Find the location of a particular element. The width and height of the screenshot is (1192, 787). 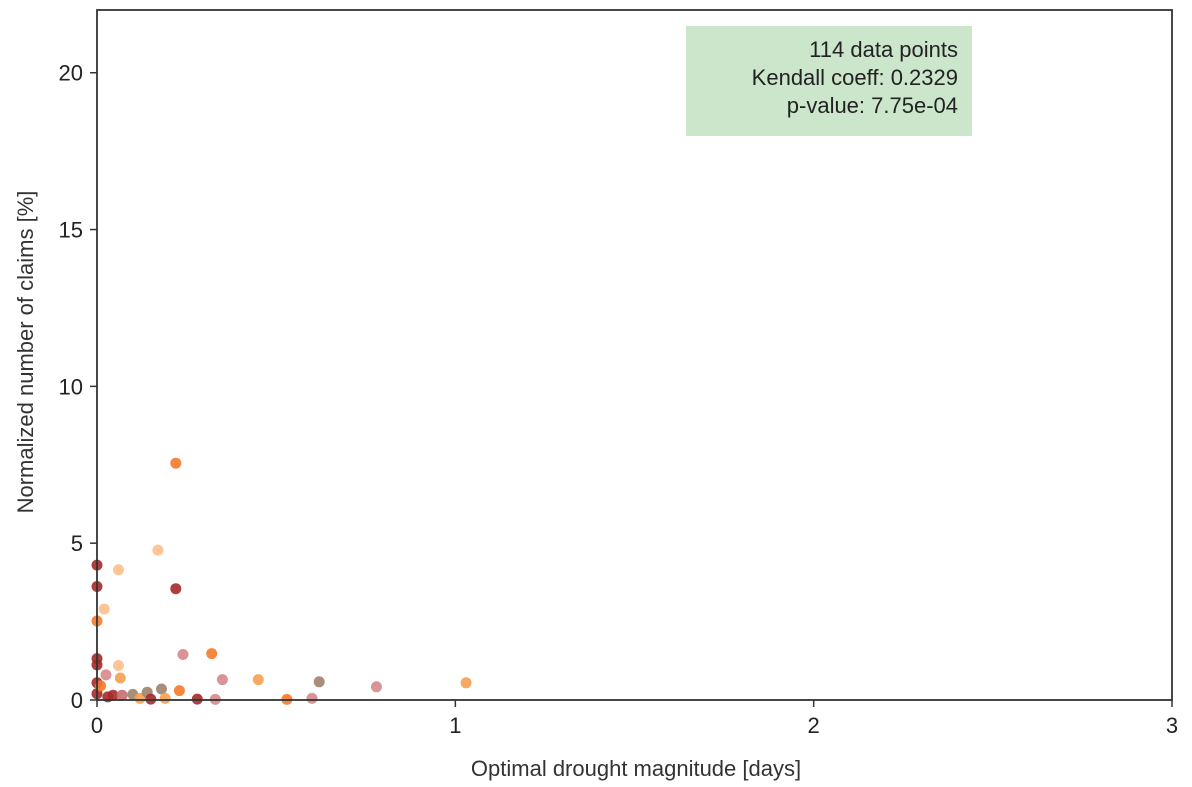

x-tick-label: 3 is located at coordinates (1172, 725).